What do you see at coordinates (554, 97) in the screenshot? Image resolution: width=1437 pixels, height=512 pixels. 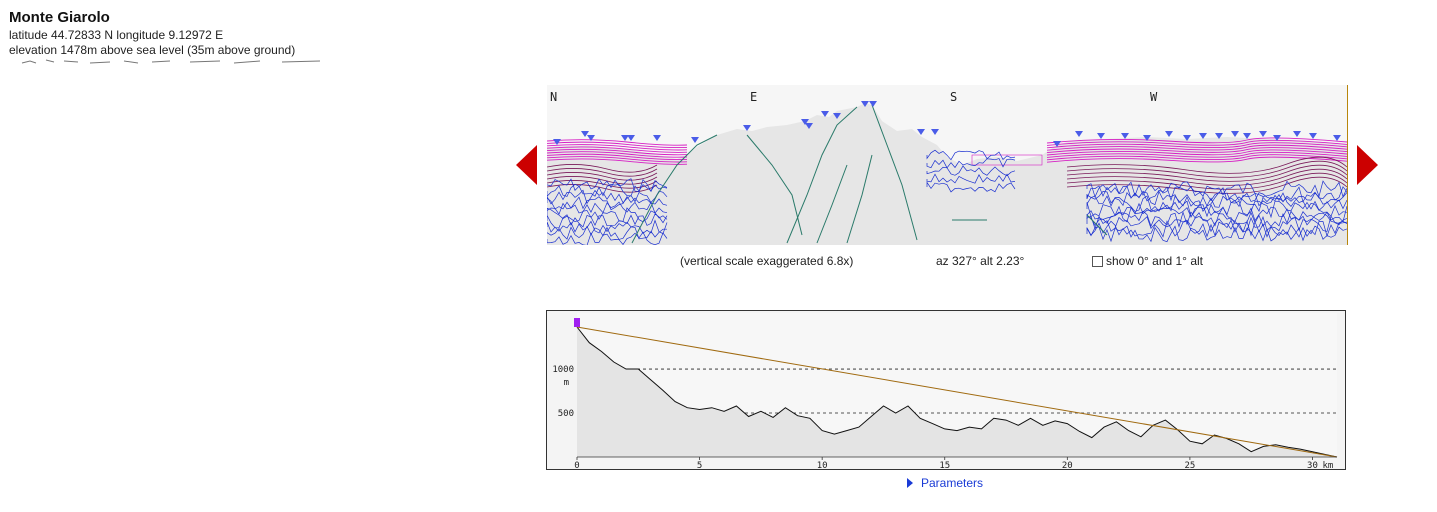 I see `compass-north: N` at bounding box center [554, 97].